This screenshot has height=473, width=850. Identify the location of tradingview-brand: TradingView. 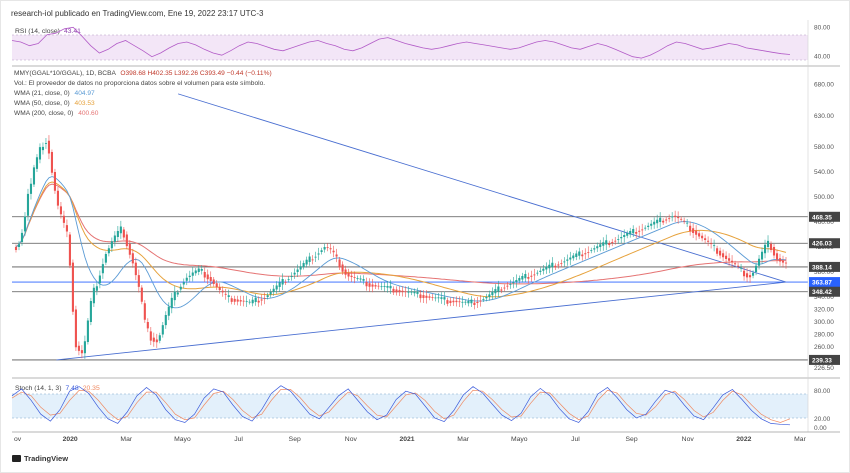
(40, 458).